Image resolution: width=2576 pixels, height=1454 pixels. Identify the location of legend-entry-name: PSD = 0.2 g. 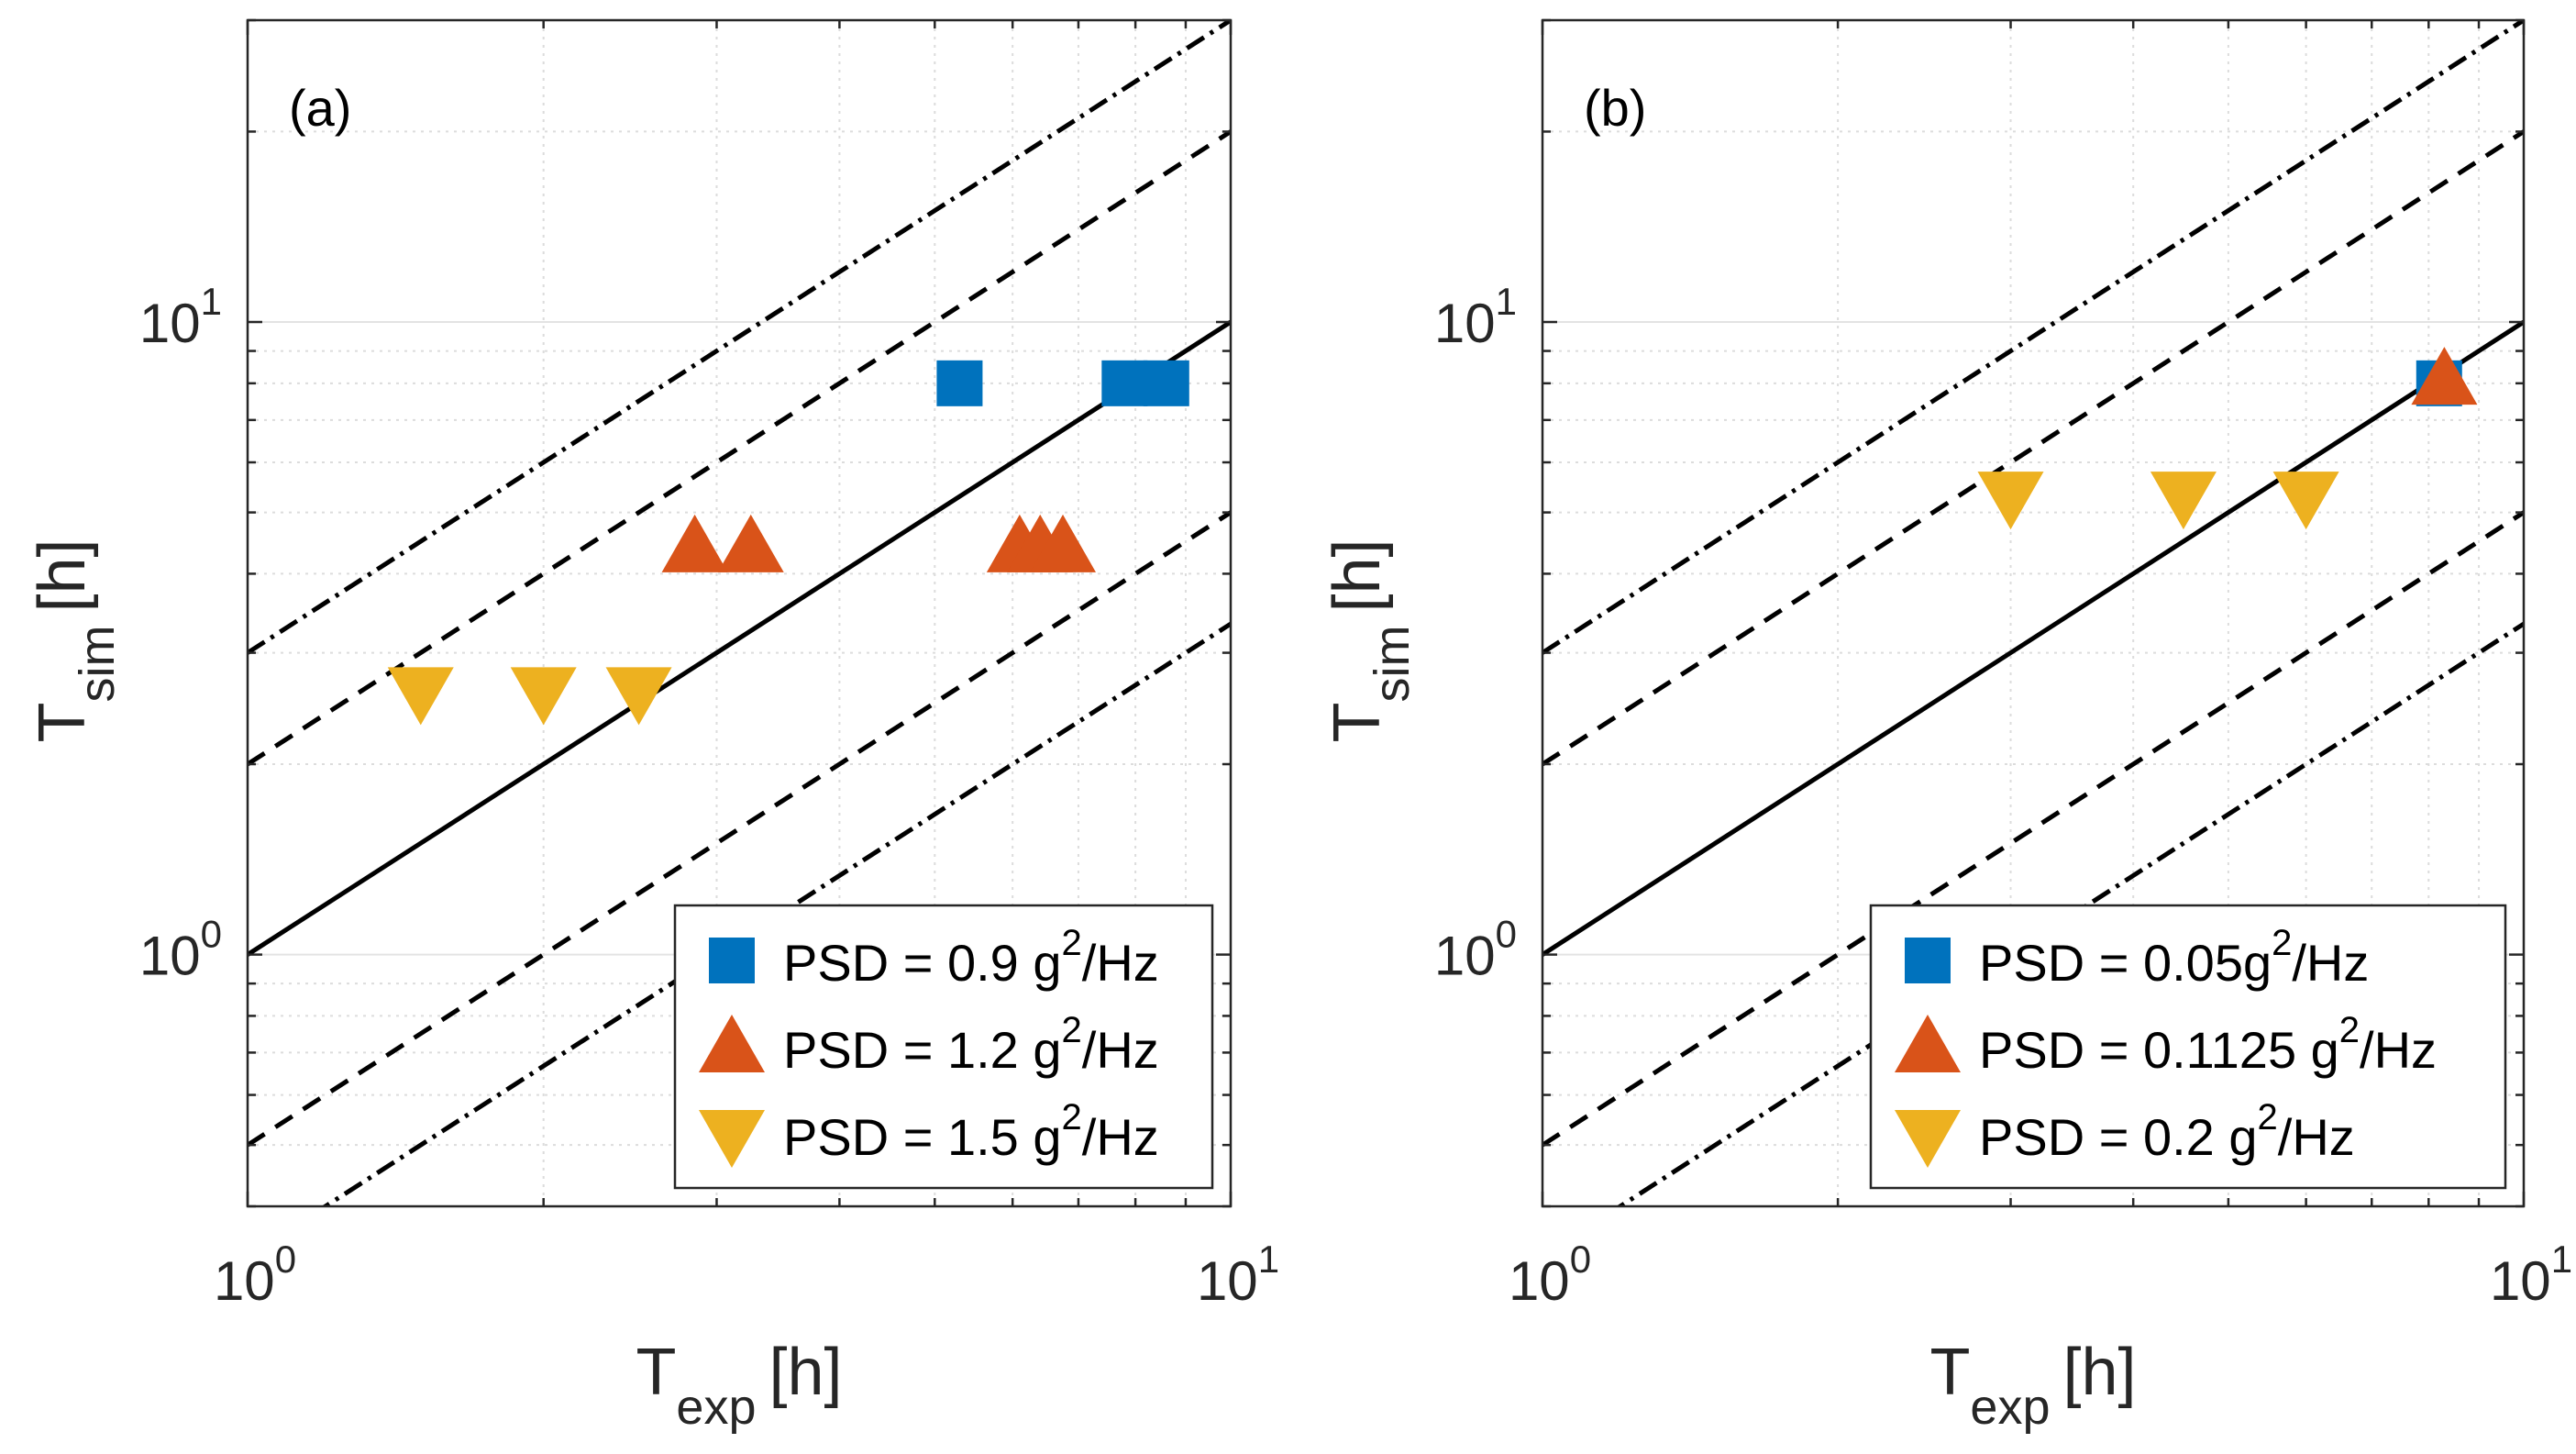
(2118, 1137).